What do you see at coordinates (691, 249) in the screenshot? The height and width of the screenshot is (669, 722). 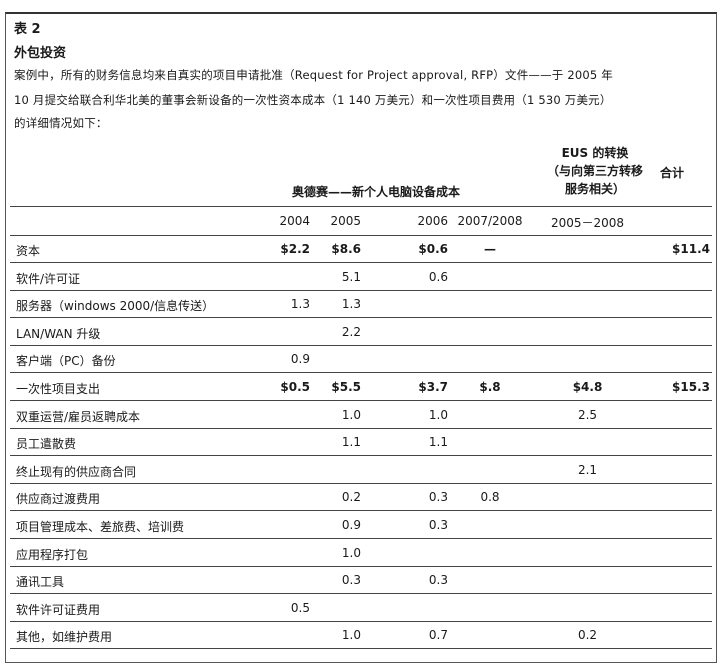 I see `table-cell: $11.4` at bounding box center [691, 249].